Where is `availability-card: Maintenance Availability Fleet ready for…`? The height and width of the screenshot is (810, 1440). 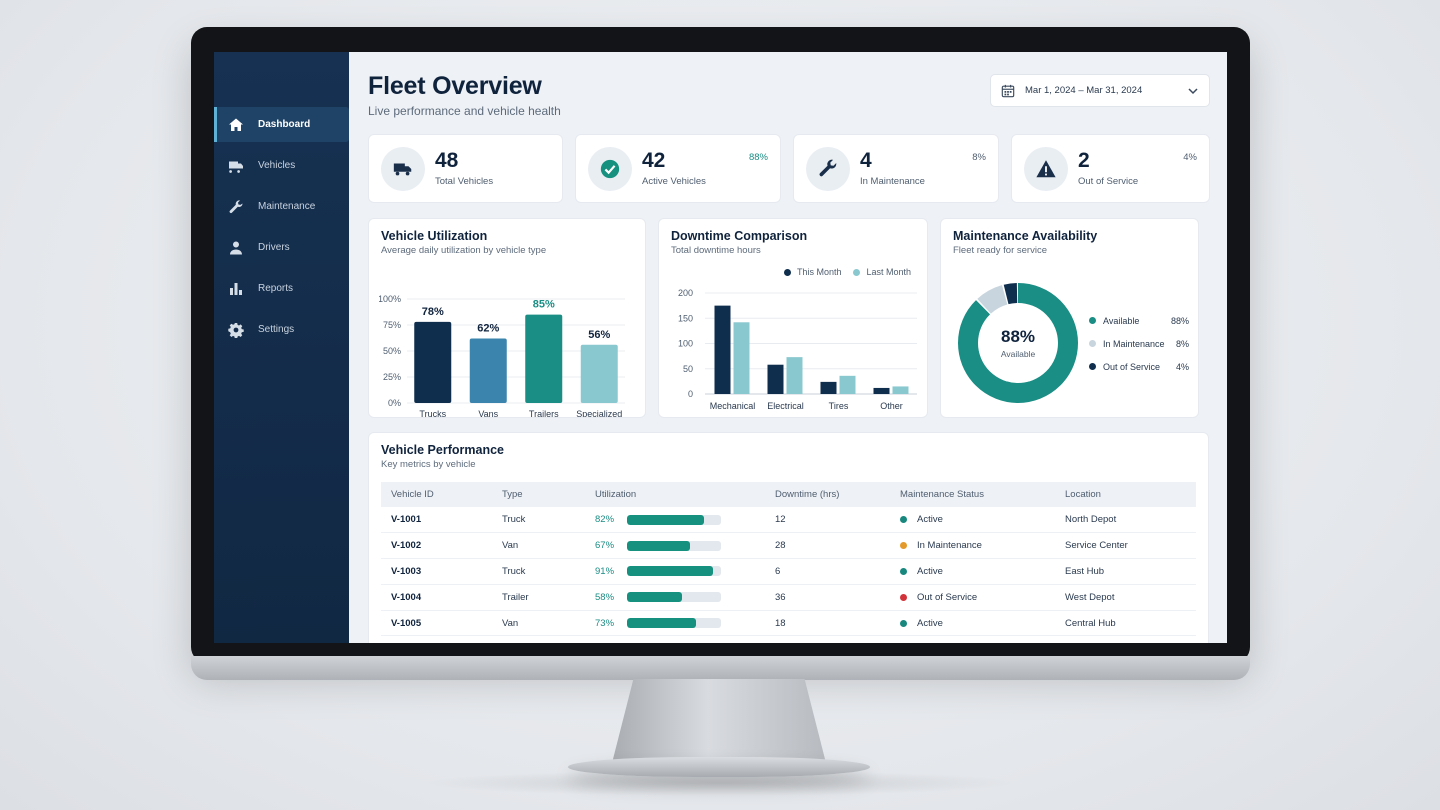
availability-card: Maintenance Availability Fleet ready for… is located at coordinates (1069, 318).